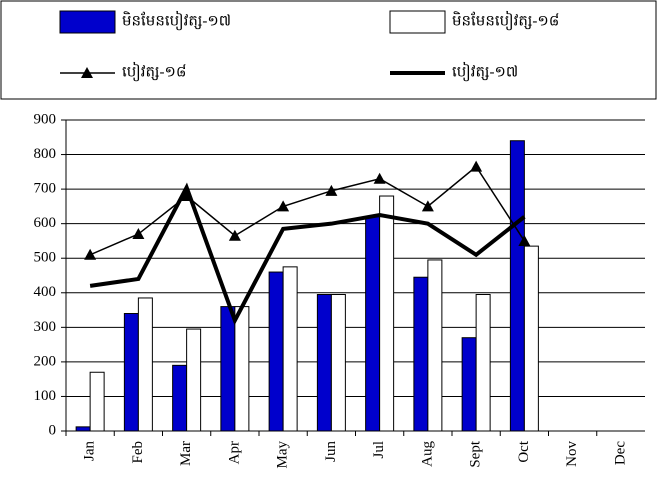  Describe the element at coordinates (45, 361) in the screenshot. I see `y-tick-label: 200` at that location.